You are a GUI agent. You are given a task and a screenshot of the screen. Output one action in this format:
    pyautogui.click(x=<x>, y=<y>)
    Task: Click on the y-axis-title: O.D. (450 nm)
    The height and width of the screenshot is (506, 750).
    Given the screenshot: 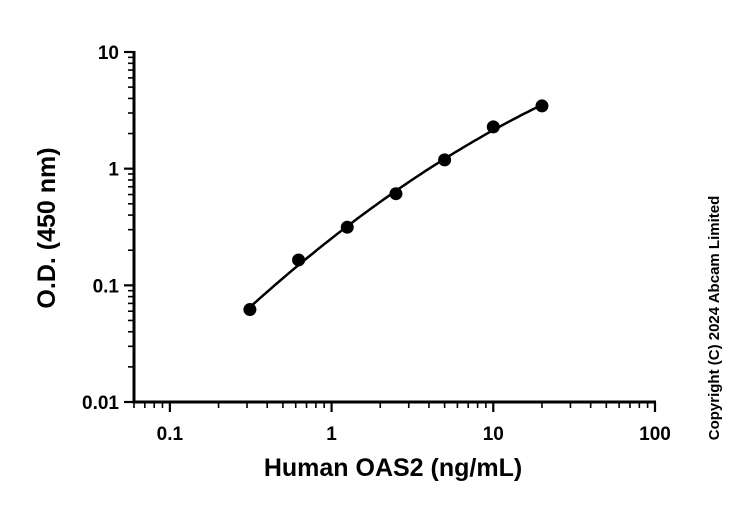 What is the action you would take?
    pyautogui.click(x=47, y=227)
    